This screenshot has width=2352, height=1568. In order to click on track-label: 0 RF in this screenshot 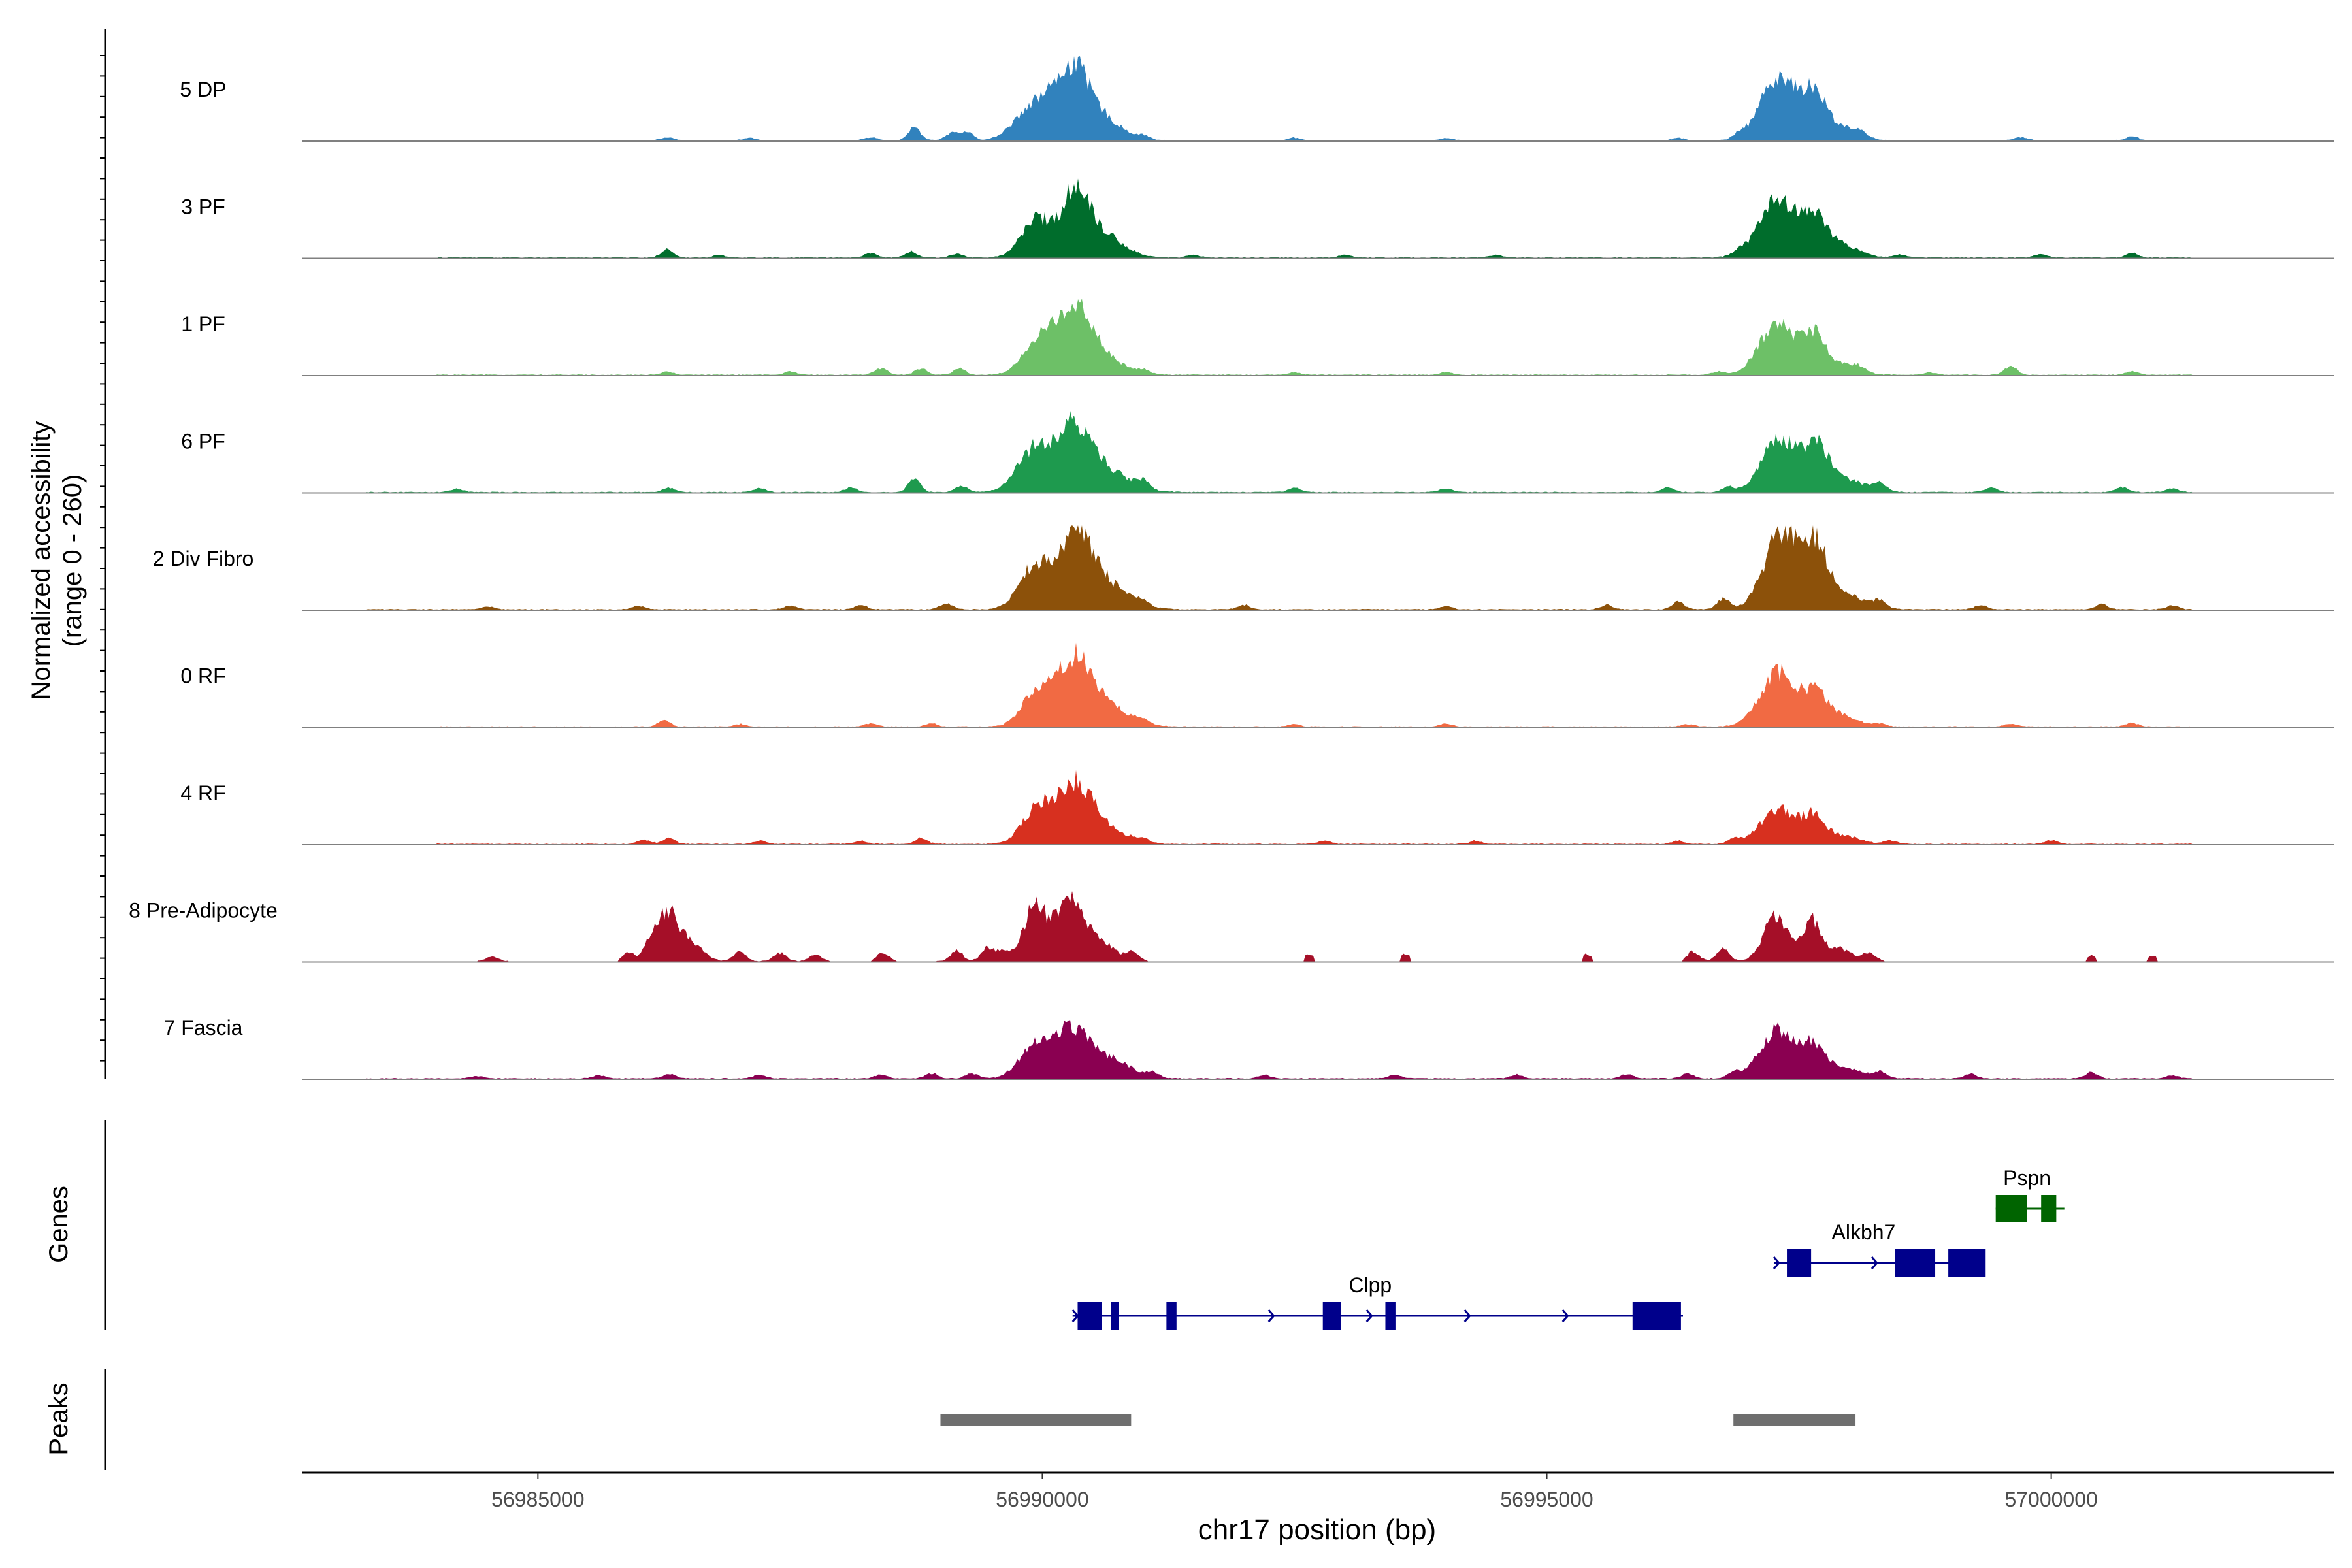, I will do `click(202, 676)`.